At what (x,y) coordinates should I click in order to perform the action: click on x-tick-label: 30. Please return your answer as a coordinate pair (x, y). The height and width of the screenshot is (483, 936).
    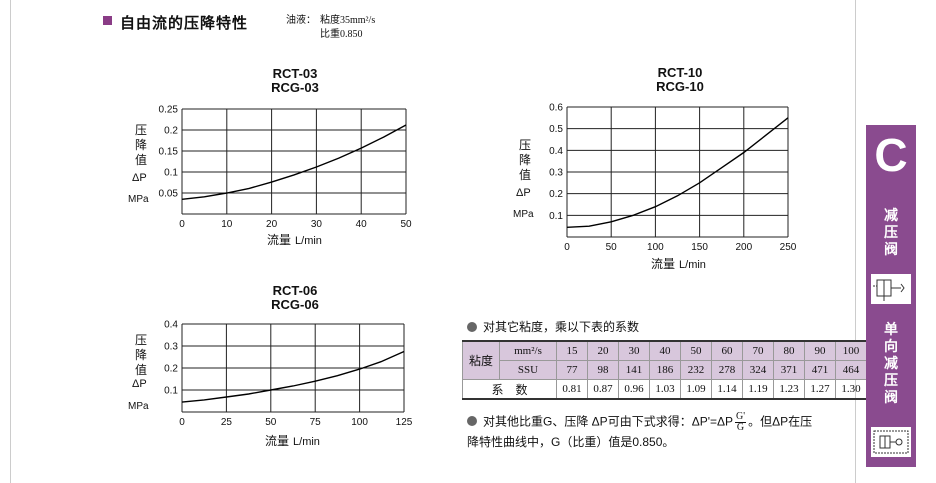
    Looking at the image, I should click on (317, 224).